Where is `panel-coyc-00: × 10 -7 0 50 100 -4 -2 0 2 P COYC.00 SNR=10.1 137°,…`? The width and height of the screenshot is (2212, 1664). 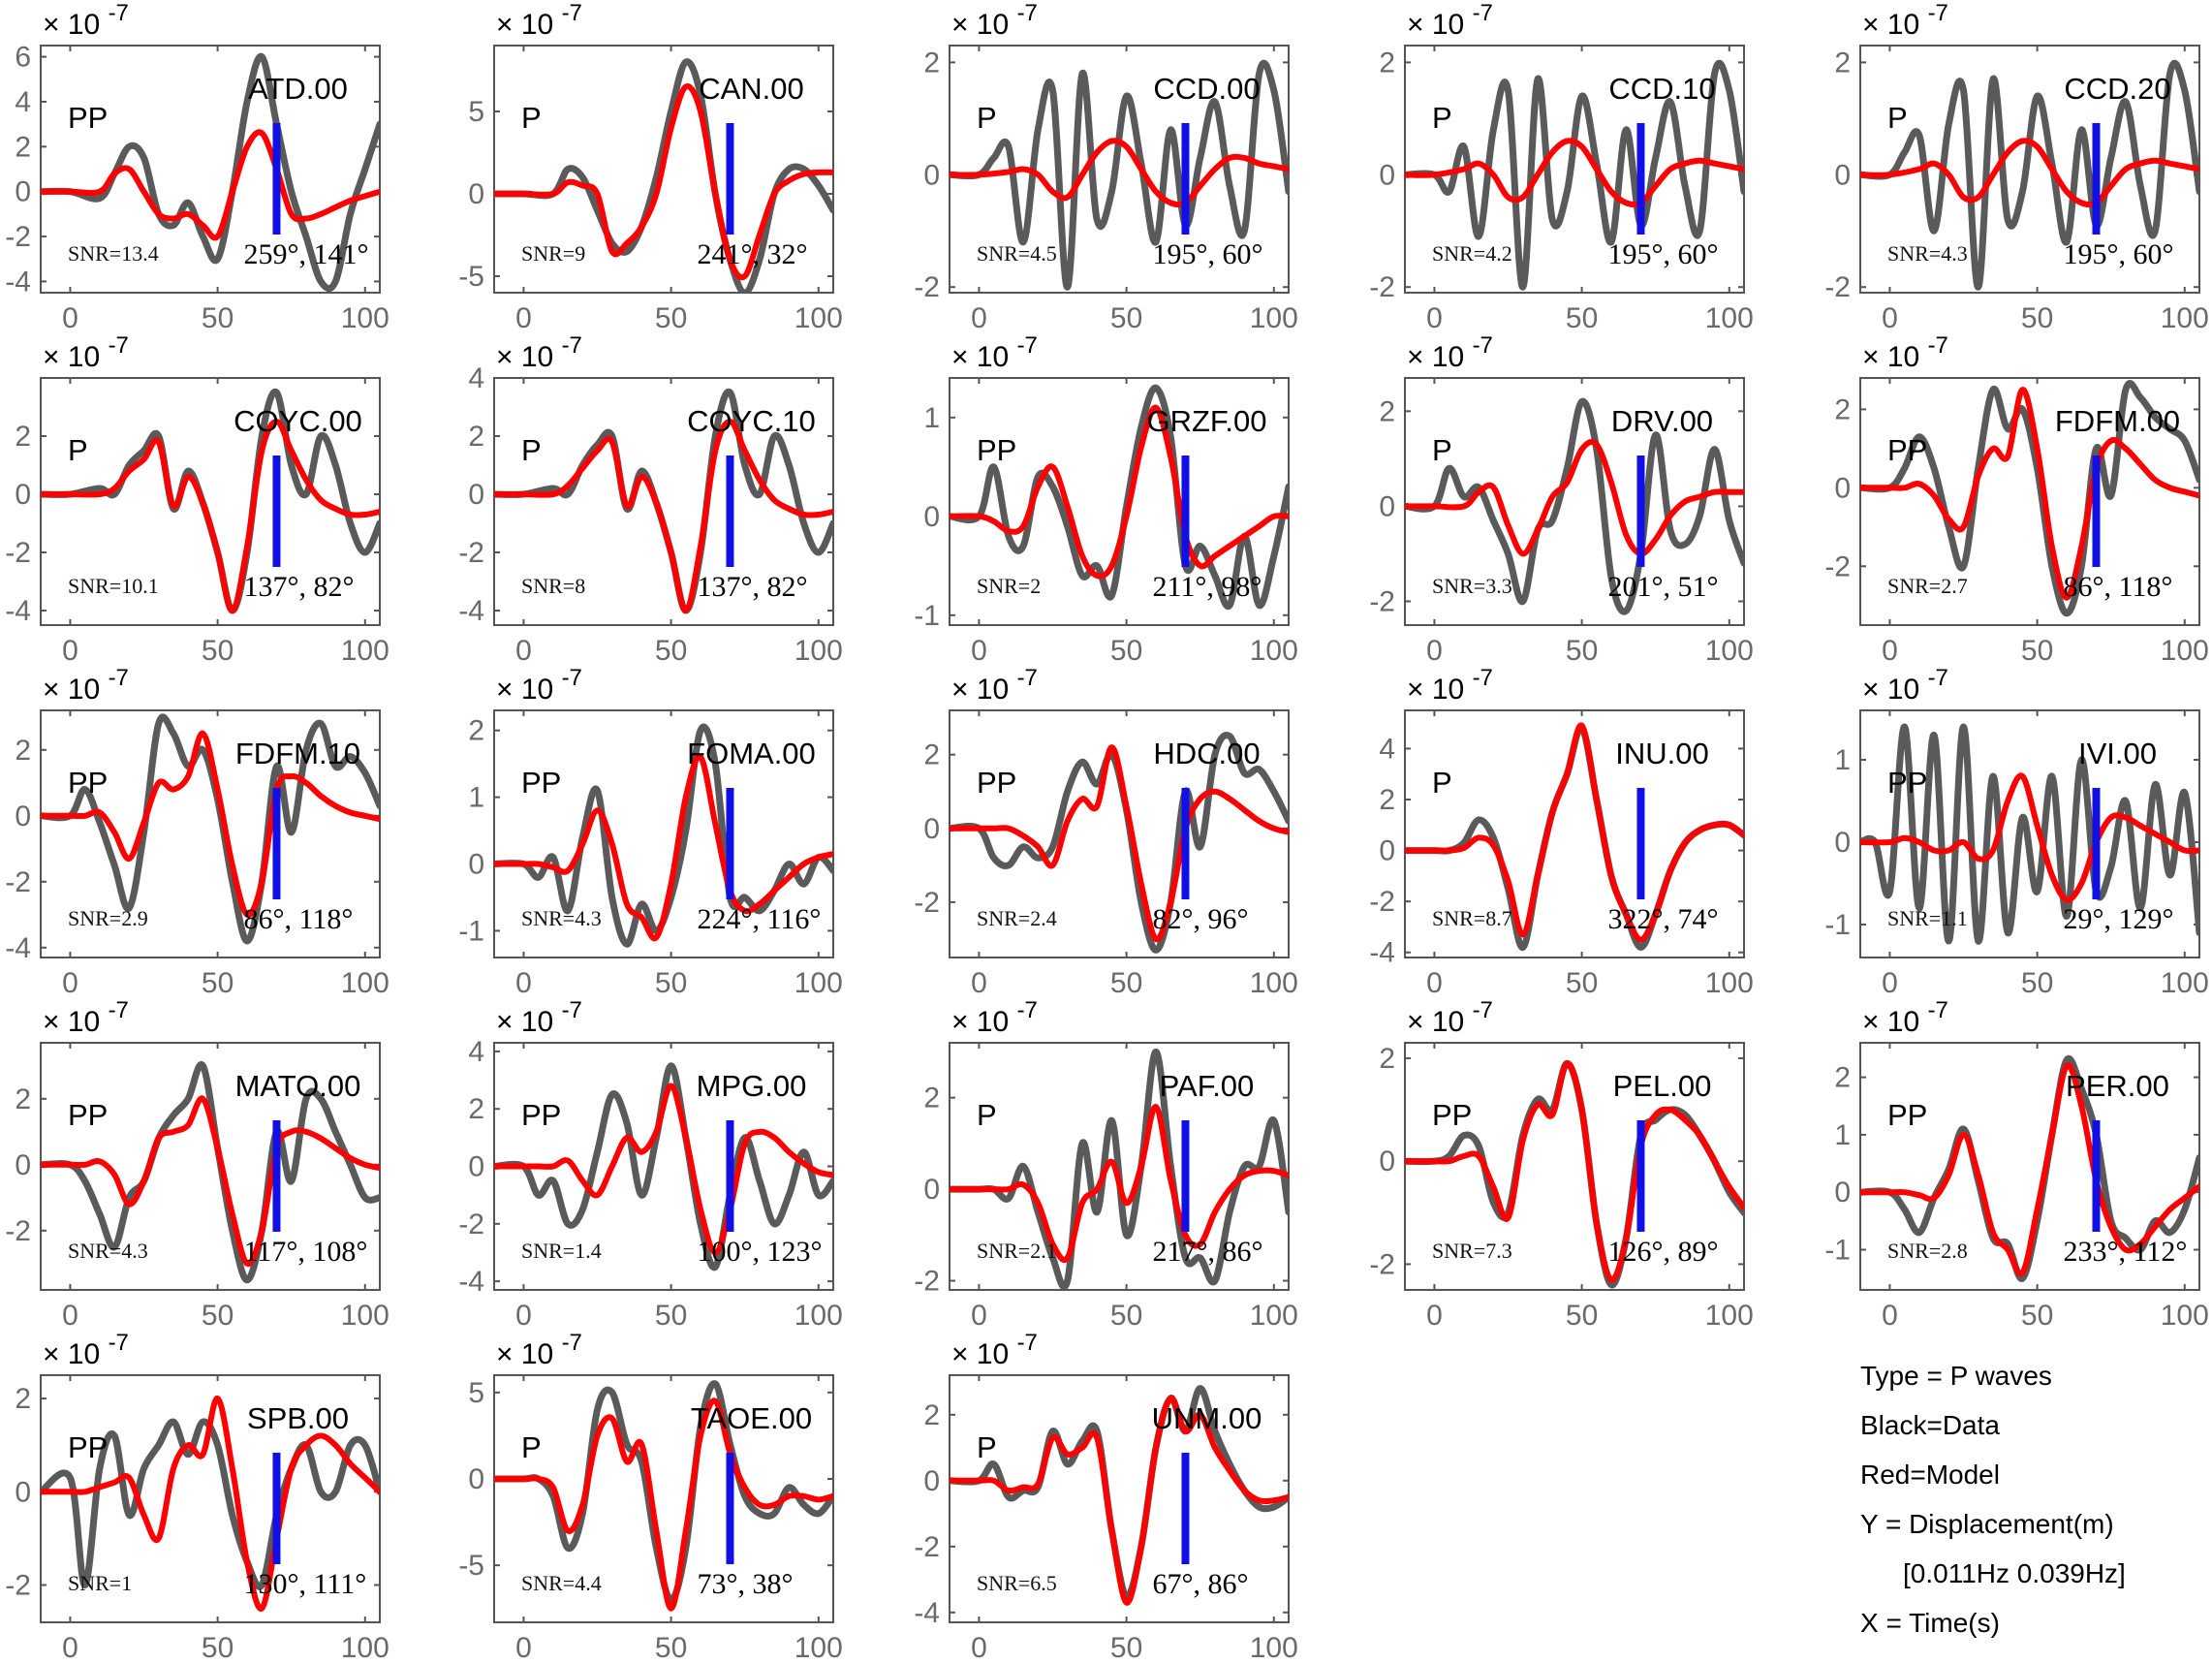
panel-coyc-00: × 10 -7 0 50 100 -4 -2 0 2 P COYC.00 SNR=10.1 137°,… is located at coordinates (197, 499).